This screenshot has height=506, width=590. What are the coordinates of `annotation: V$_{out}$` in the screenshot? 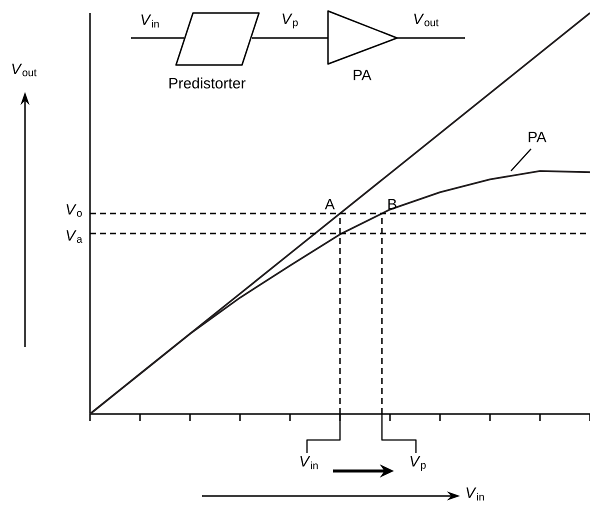 It's located at (426, 20).